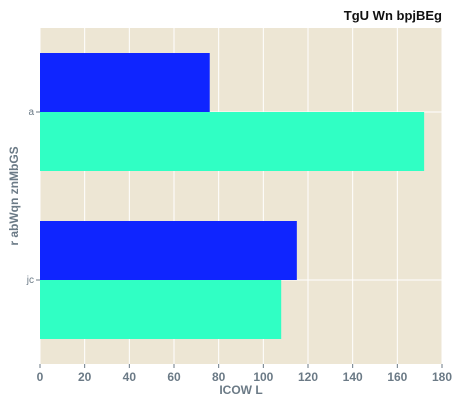 The width and height of the screenshot is (464, 406). What do you see at coordinates (31, 112) in the screenshot?
I see `y-tick-label: a` at bounding box center [31, 112].